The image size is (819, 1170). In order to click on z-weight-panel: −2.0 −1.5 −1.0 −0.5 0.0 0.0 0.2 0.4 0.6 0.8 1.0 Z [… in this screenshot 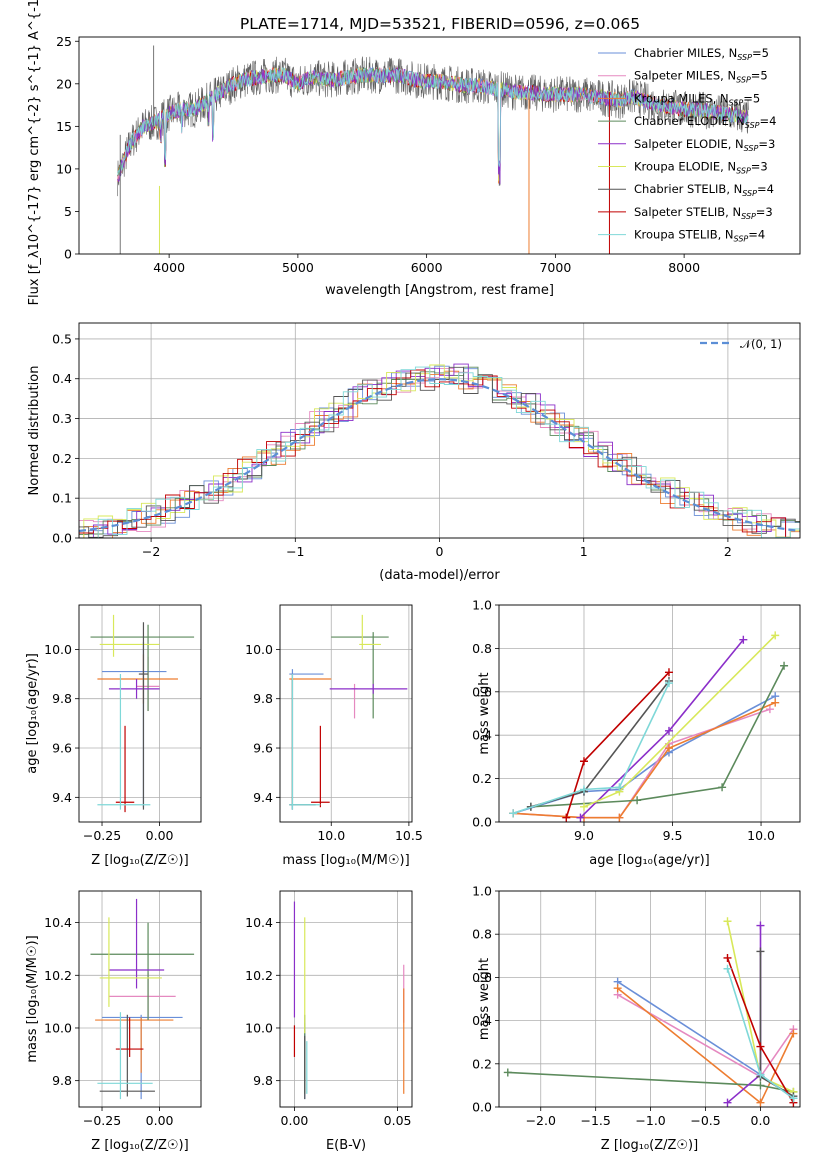, I will do `click(636, 1018)`.